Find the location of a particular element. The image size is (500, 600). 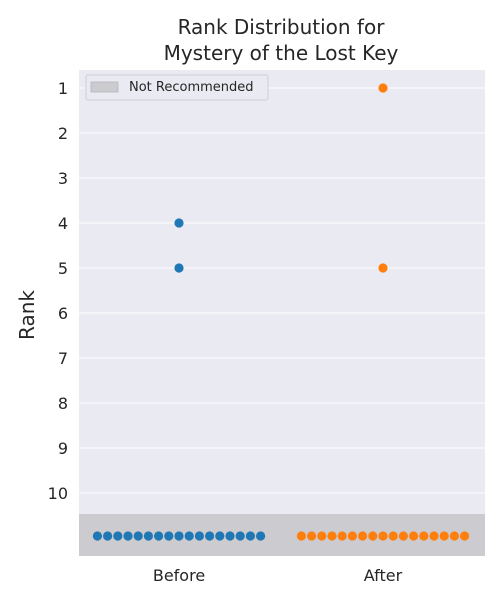

y-tick-6: 6 is located at coordinates (63, 313).